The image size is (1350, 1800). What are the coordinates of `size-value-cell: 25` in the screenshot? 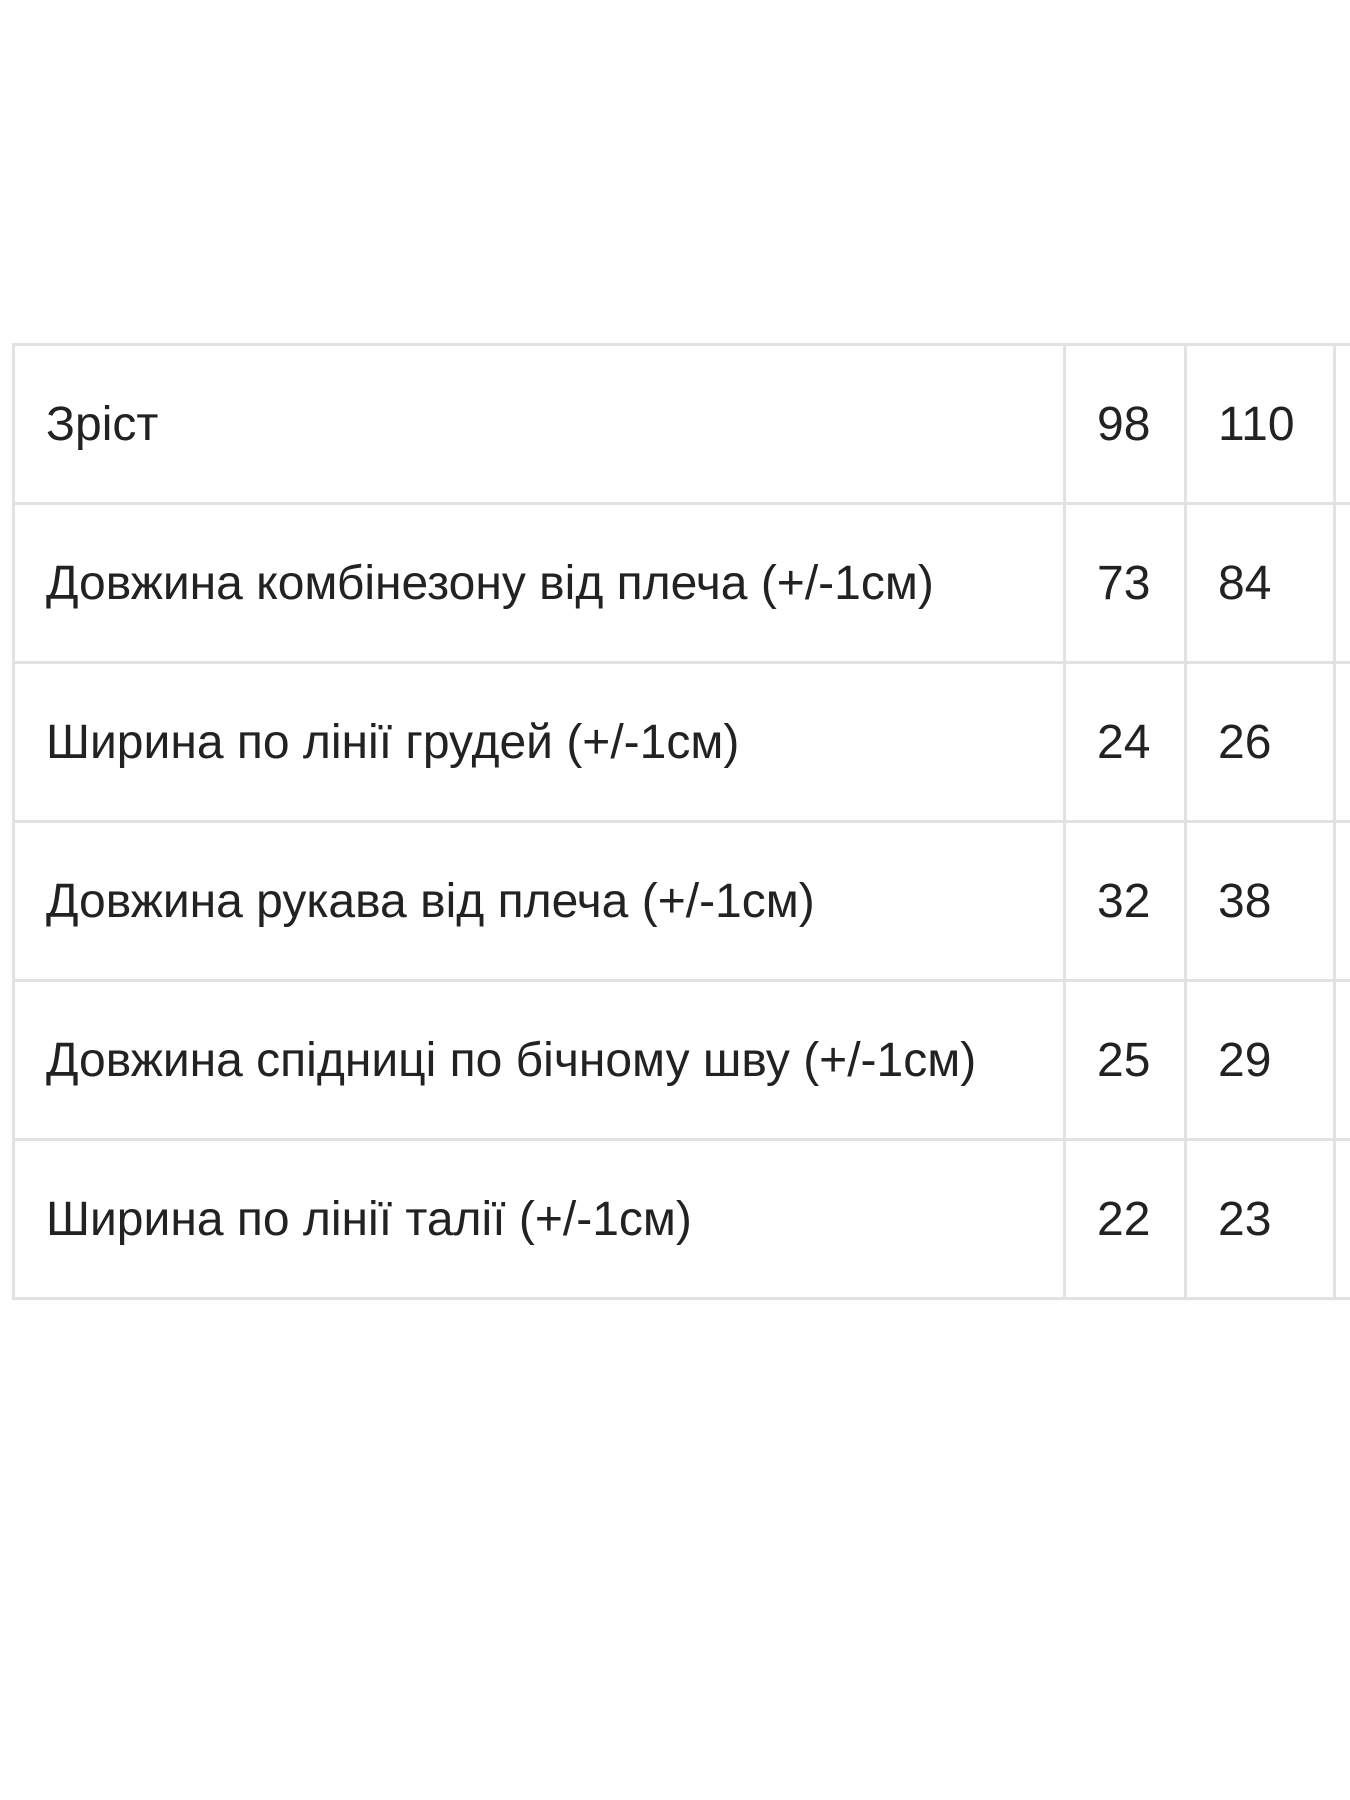 It's located at (1125, 1060).